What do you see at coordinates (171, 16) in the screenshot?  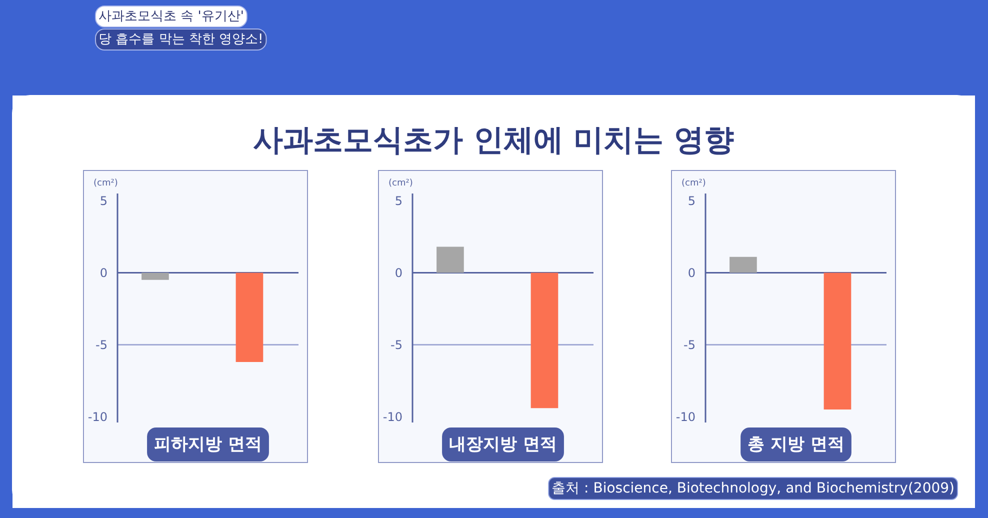 I see `text: 사과초모식초 속 '유기산'` at bounding box center [171, 16].